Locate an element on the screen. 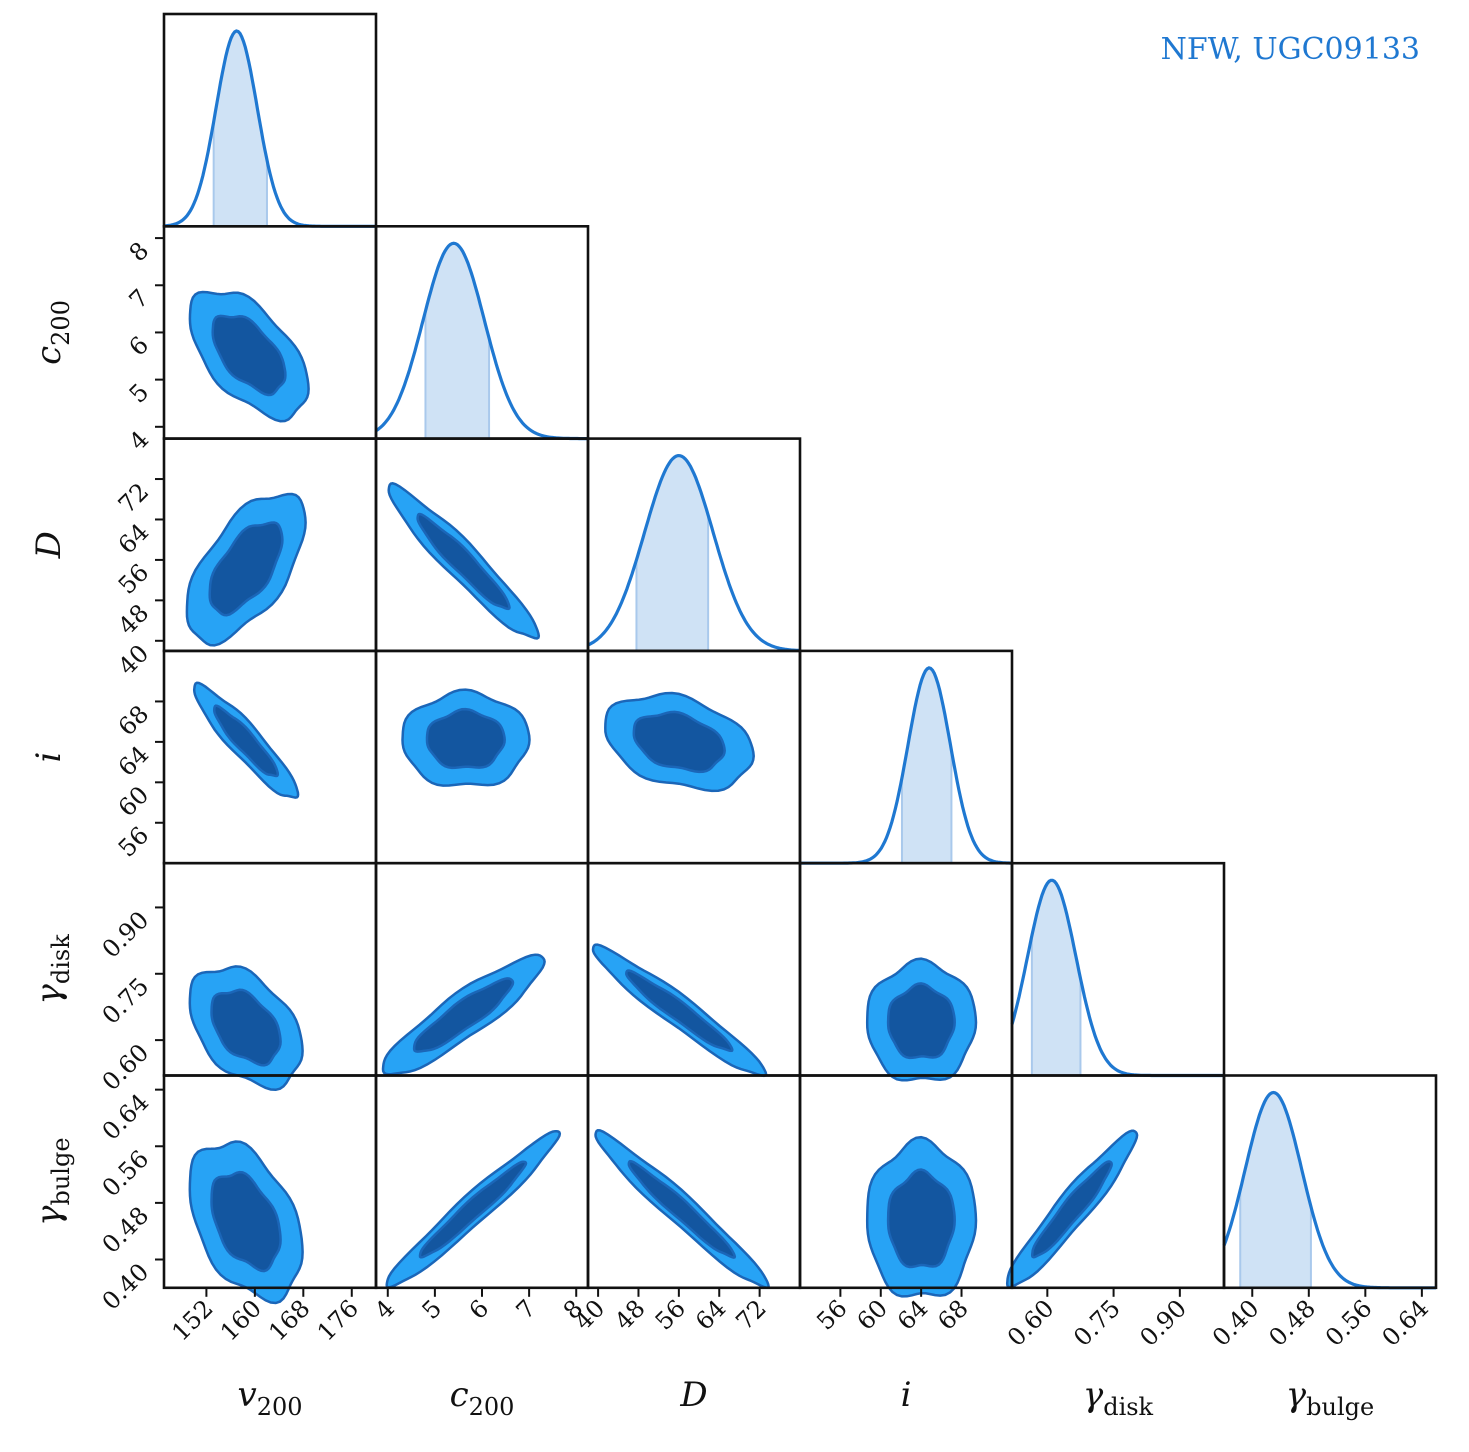 Image resolution: width=1469 pixels, height=1452 pixels. x-tick-label-gamma_bulge-3: 0.64 is located at coordinates (1406, 1323).